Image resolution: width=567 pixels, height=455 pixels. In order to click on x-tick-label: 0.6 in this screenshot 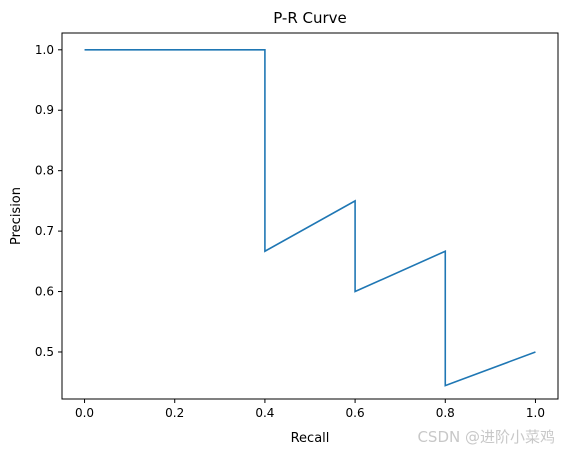, I will do `click(355, 413)`.